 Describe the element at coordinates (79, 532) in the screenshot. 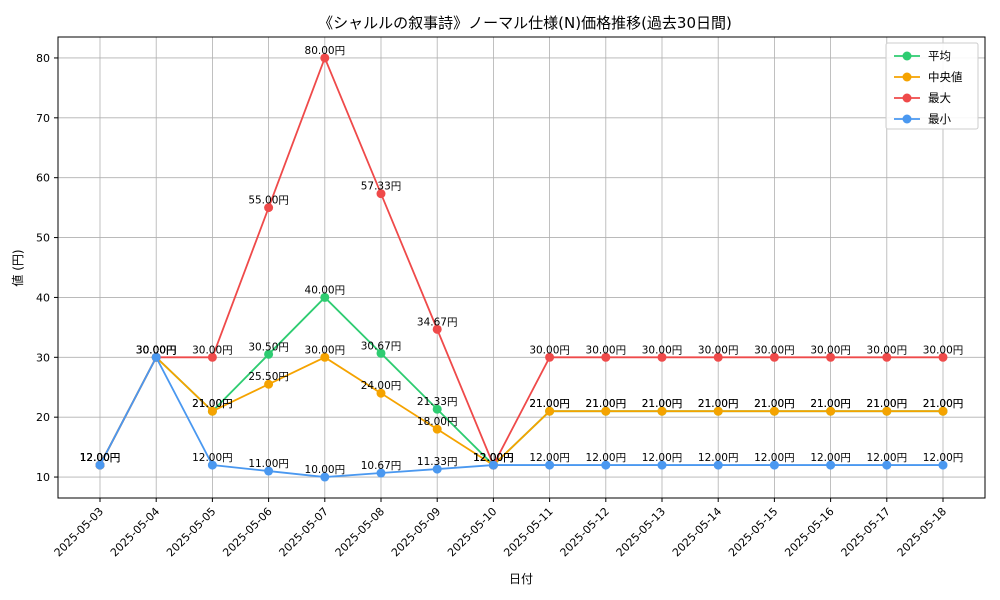

I see `x-tick-label: 2025-05-03` at that location.